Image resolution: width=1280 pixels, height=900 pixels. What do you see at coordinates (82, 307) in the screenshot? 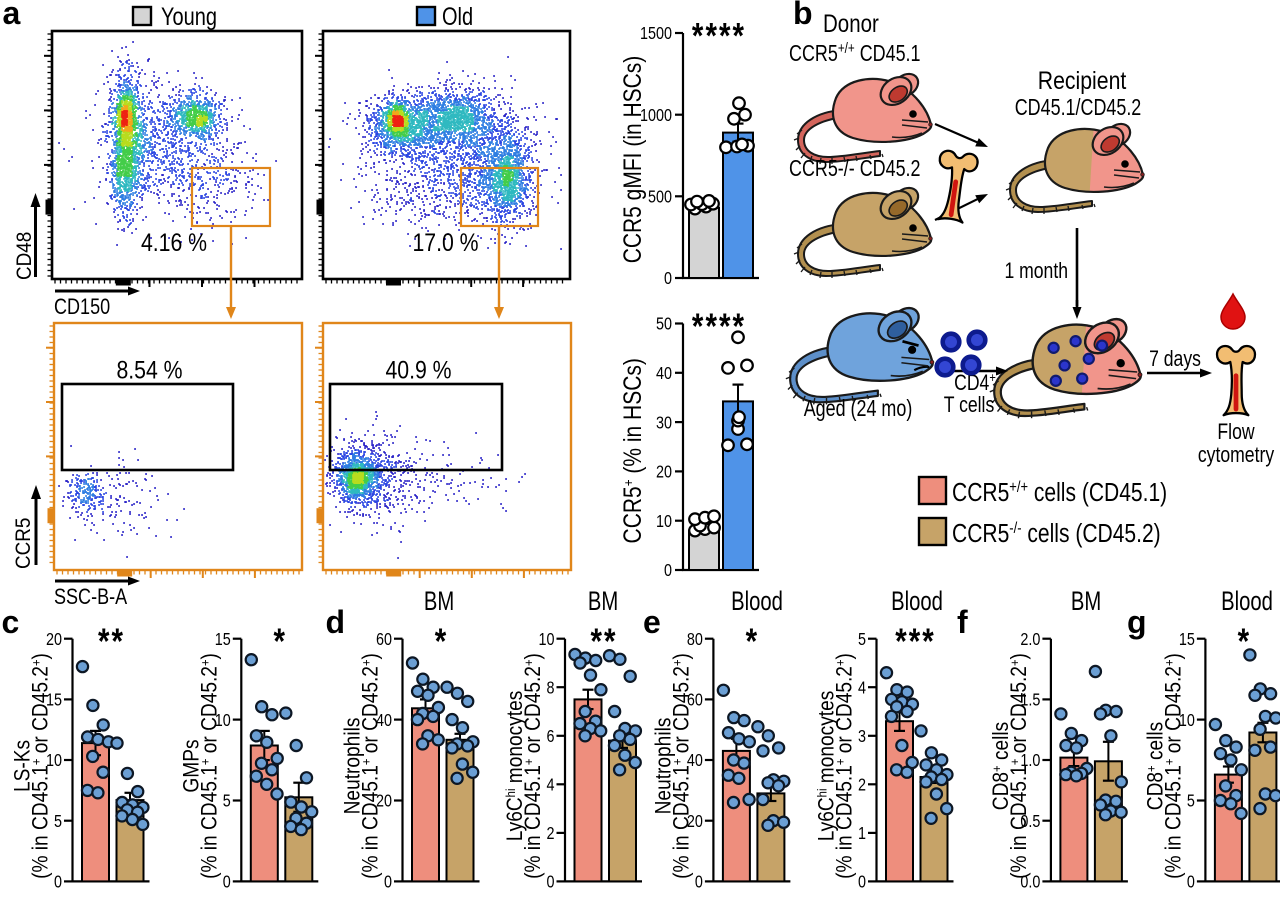
I see `svg-text: CD150` at bounding box center [82, 307].